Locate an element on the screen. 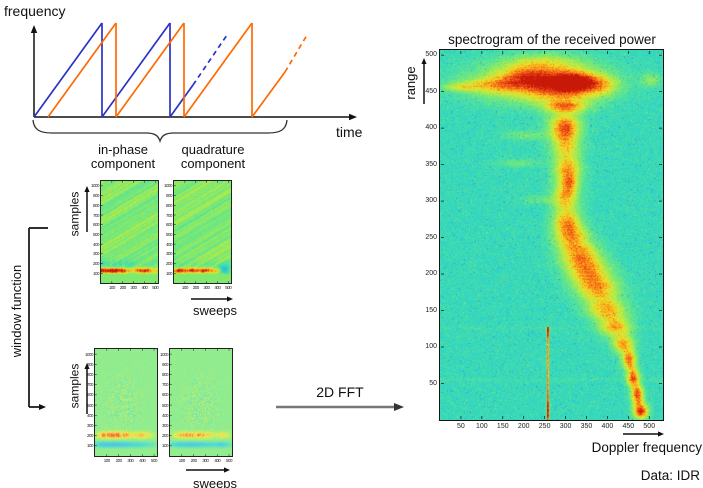 This screenshot has height=488, width=703. doppler-axis-label: Doppler frequency is located at coordinates (646, 447).